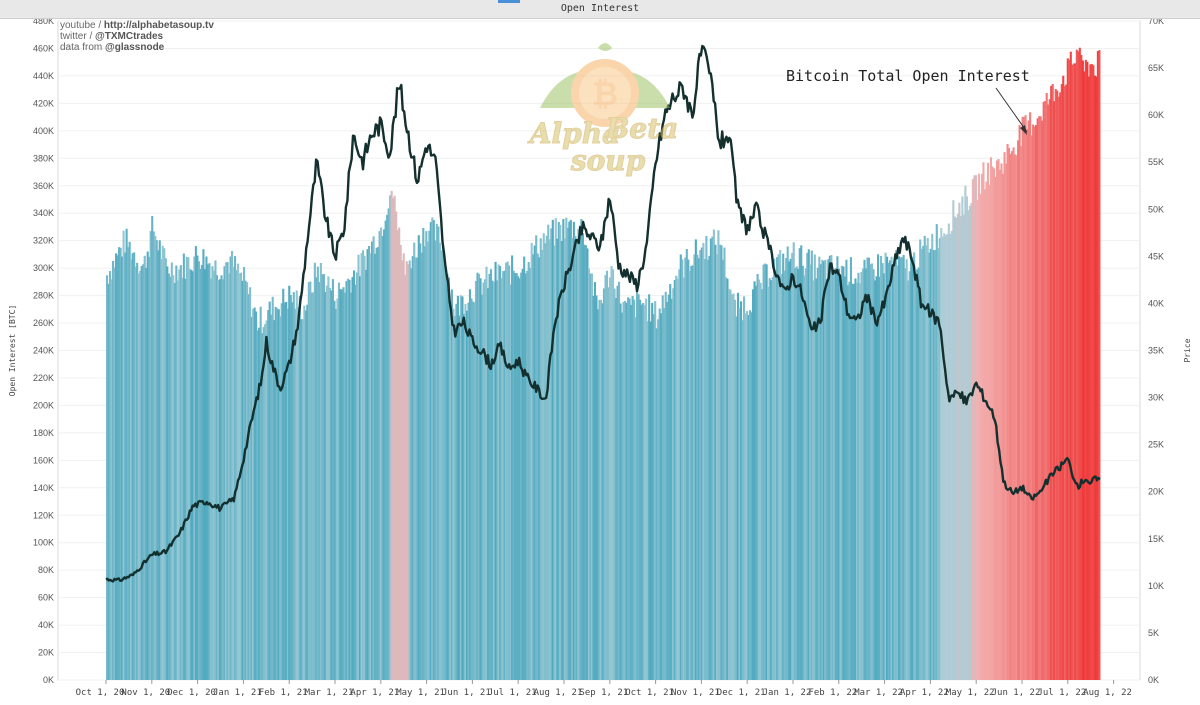  What do you see at coordinates (48, 680) in the screenshot?
I see `y-tick-label: 0K` at bounding box center [48, 680].